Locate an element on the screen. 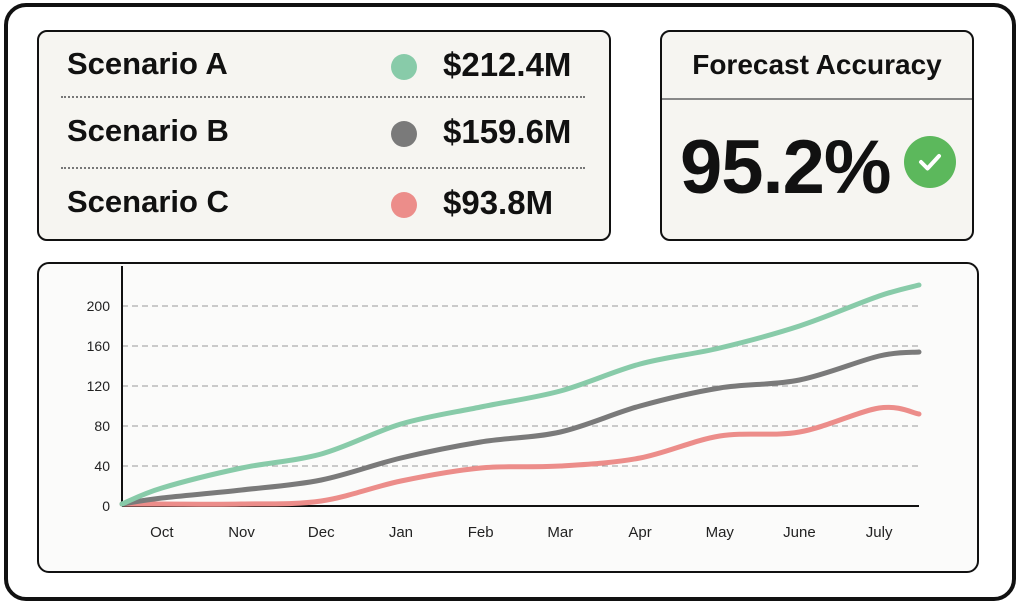 This screenshot has width=1024, height=607. x-tick-label: Oct is located at coordinates (162, 532).